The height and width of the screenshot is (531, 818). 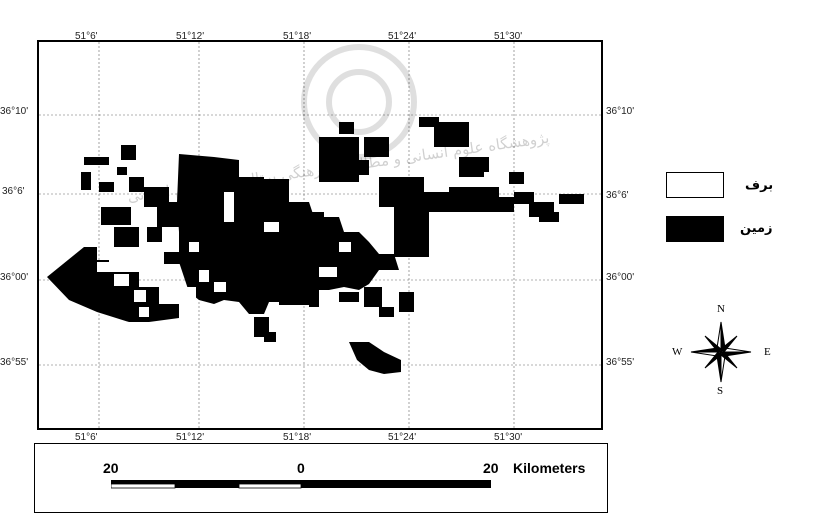 I want to click on legend-label-land: زمین, so click(x=756, y=228).